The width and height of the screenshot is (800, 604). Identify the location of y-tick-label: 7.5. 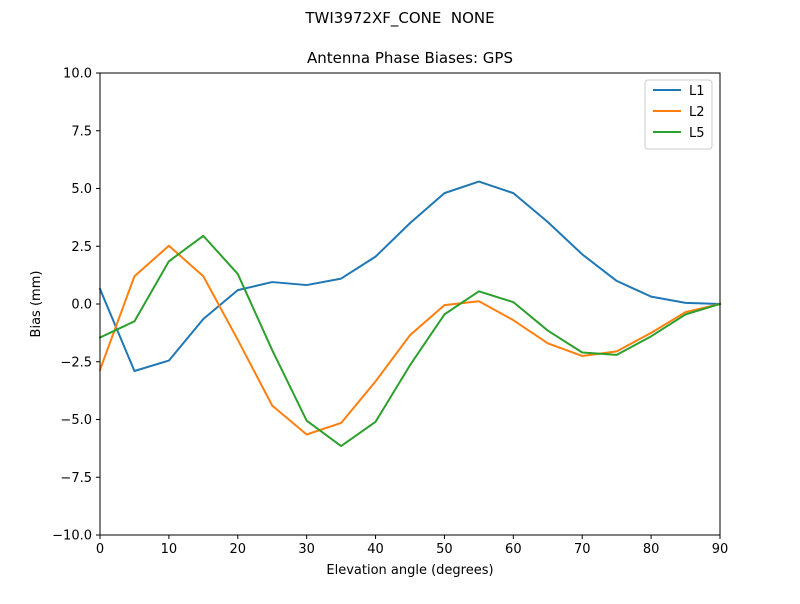
(81, 131).